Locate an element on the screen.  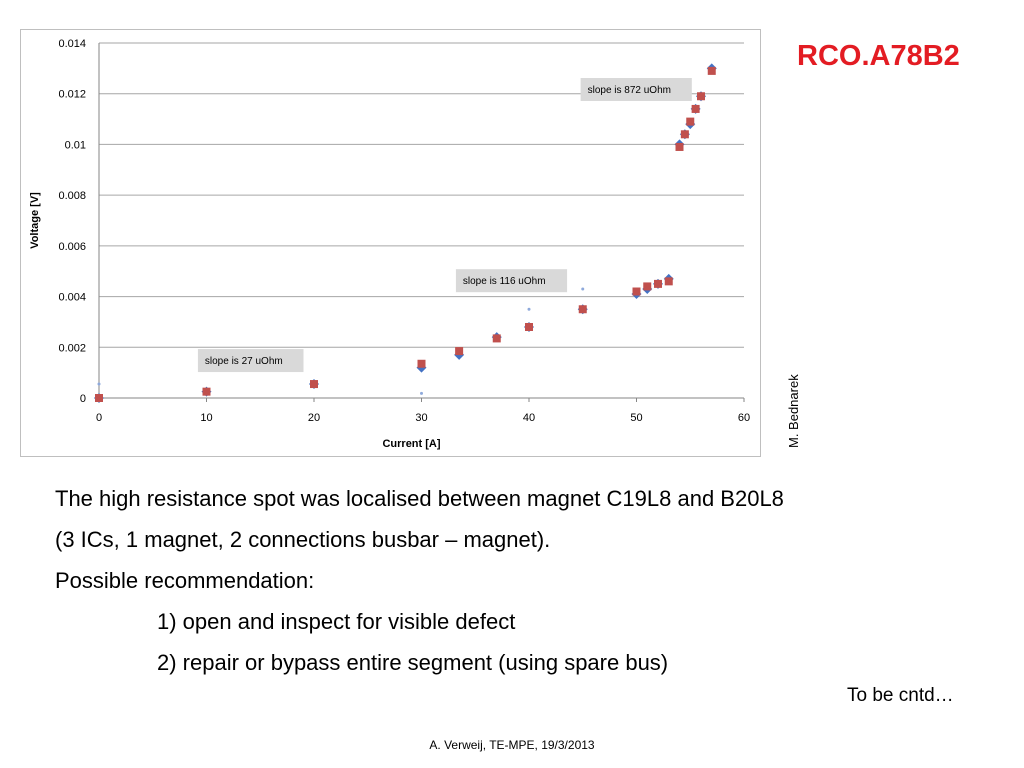
y-tick-label: 0.014 is located at coordinates (72, 44).